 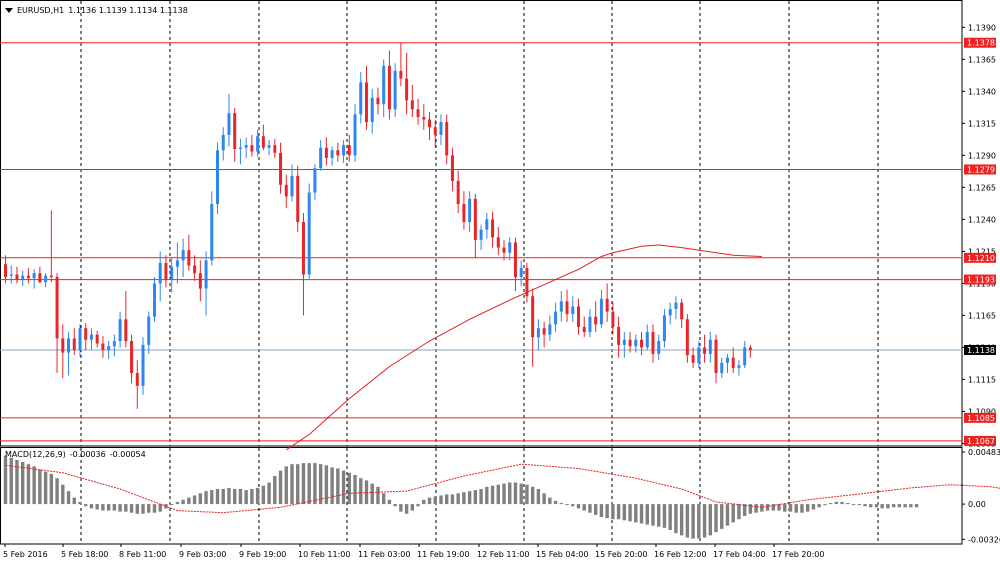 I want to click on chart-menu-triangle-icon, so click(x=9, y=10).